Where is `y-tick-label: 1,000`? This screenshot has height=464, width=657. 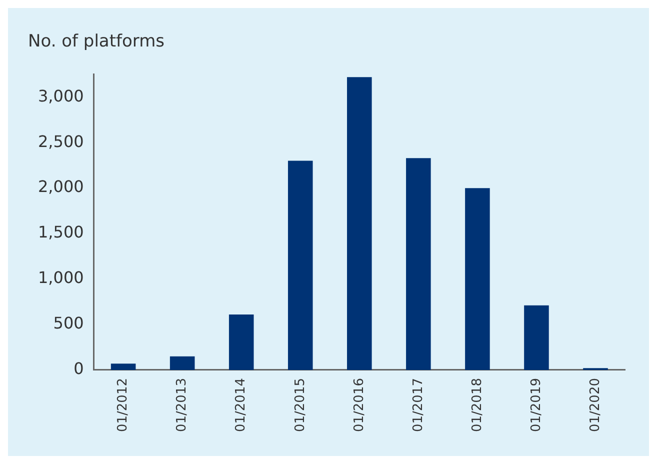
y-tick-label: 1,000 is located at coordinates (61, 278).